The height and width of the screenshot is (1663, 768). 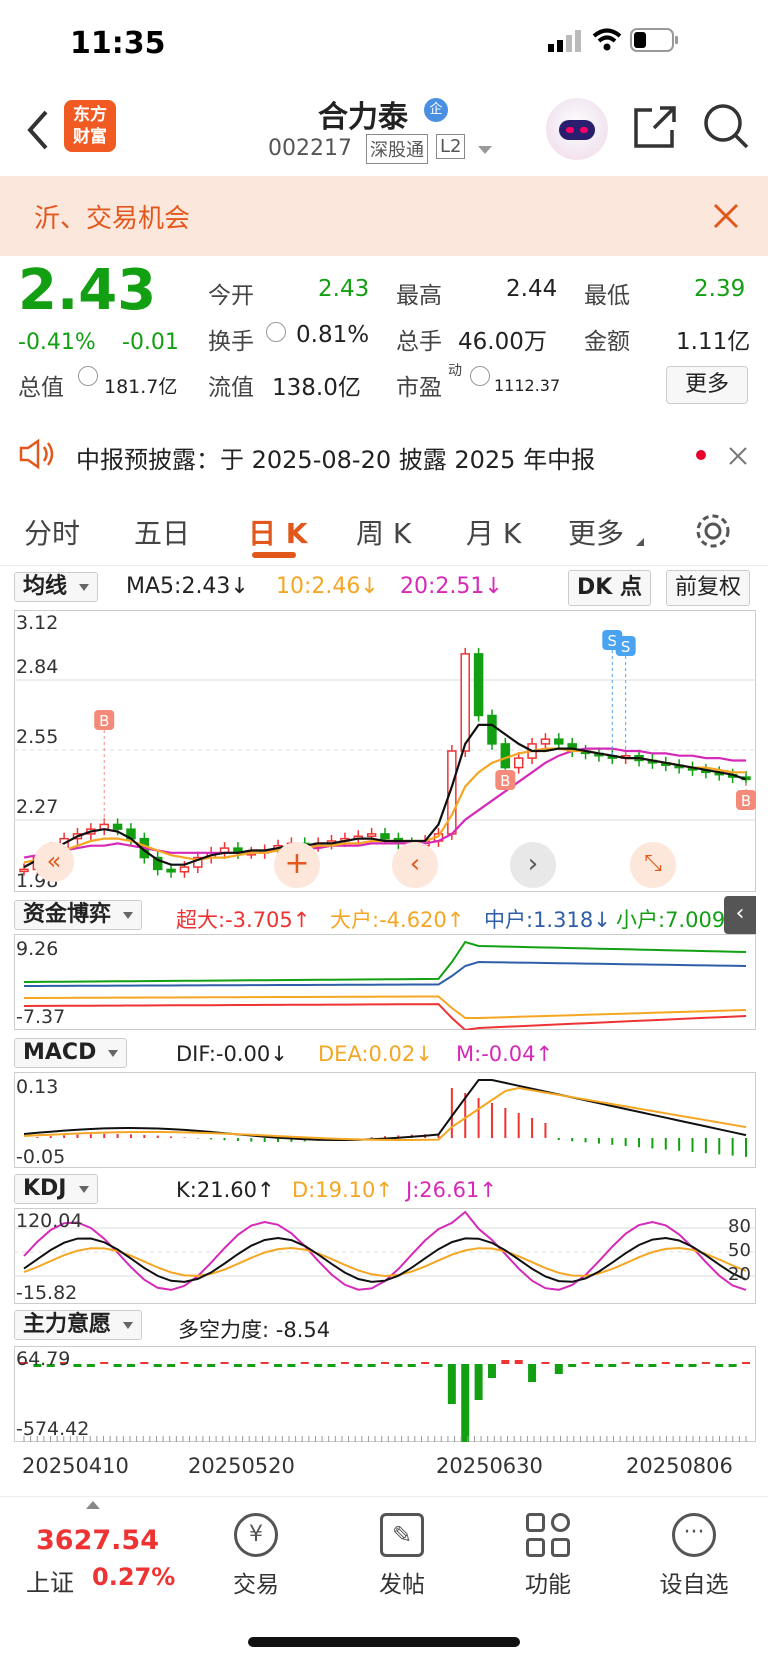 What do you see at coordinates (384, 44) in the screenshot?
I see `status-bar: 11:35` at bounding box center [384, 44].